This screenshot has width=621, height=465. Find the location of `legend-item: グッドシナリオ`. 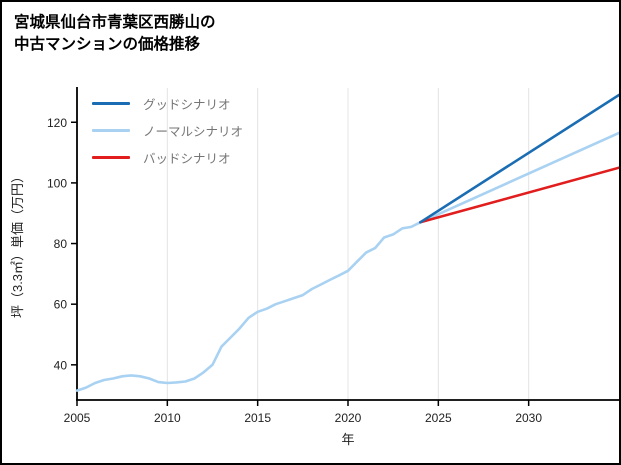

legend-item: グッドシナリオ is located at coordinates (167, 103).